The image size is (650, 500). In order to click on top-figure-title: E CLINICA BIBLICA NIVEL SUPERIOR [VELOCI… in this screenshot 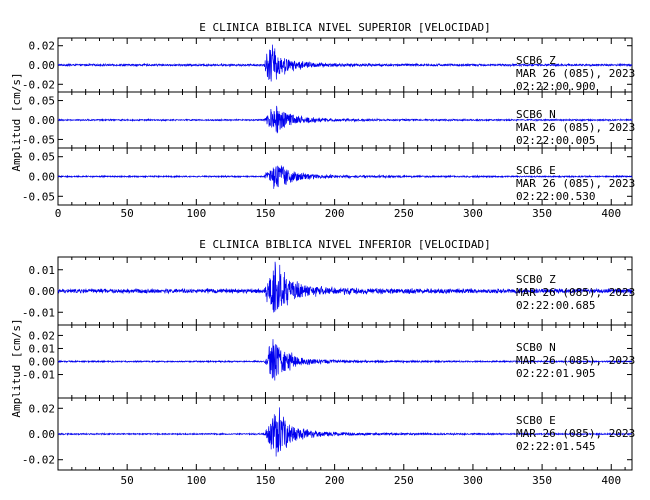, I will do `click(344, 27)`.